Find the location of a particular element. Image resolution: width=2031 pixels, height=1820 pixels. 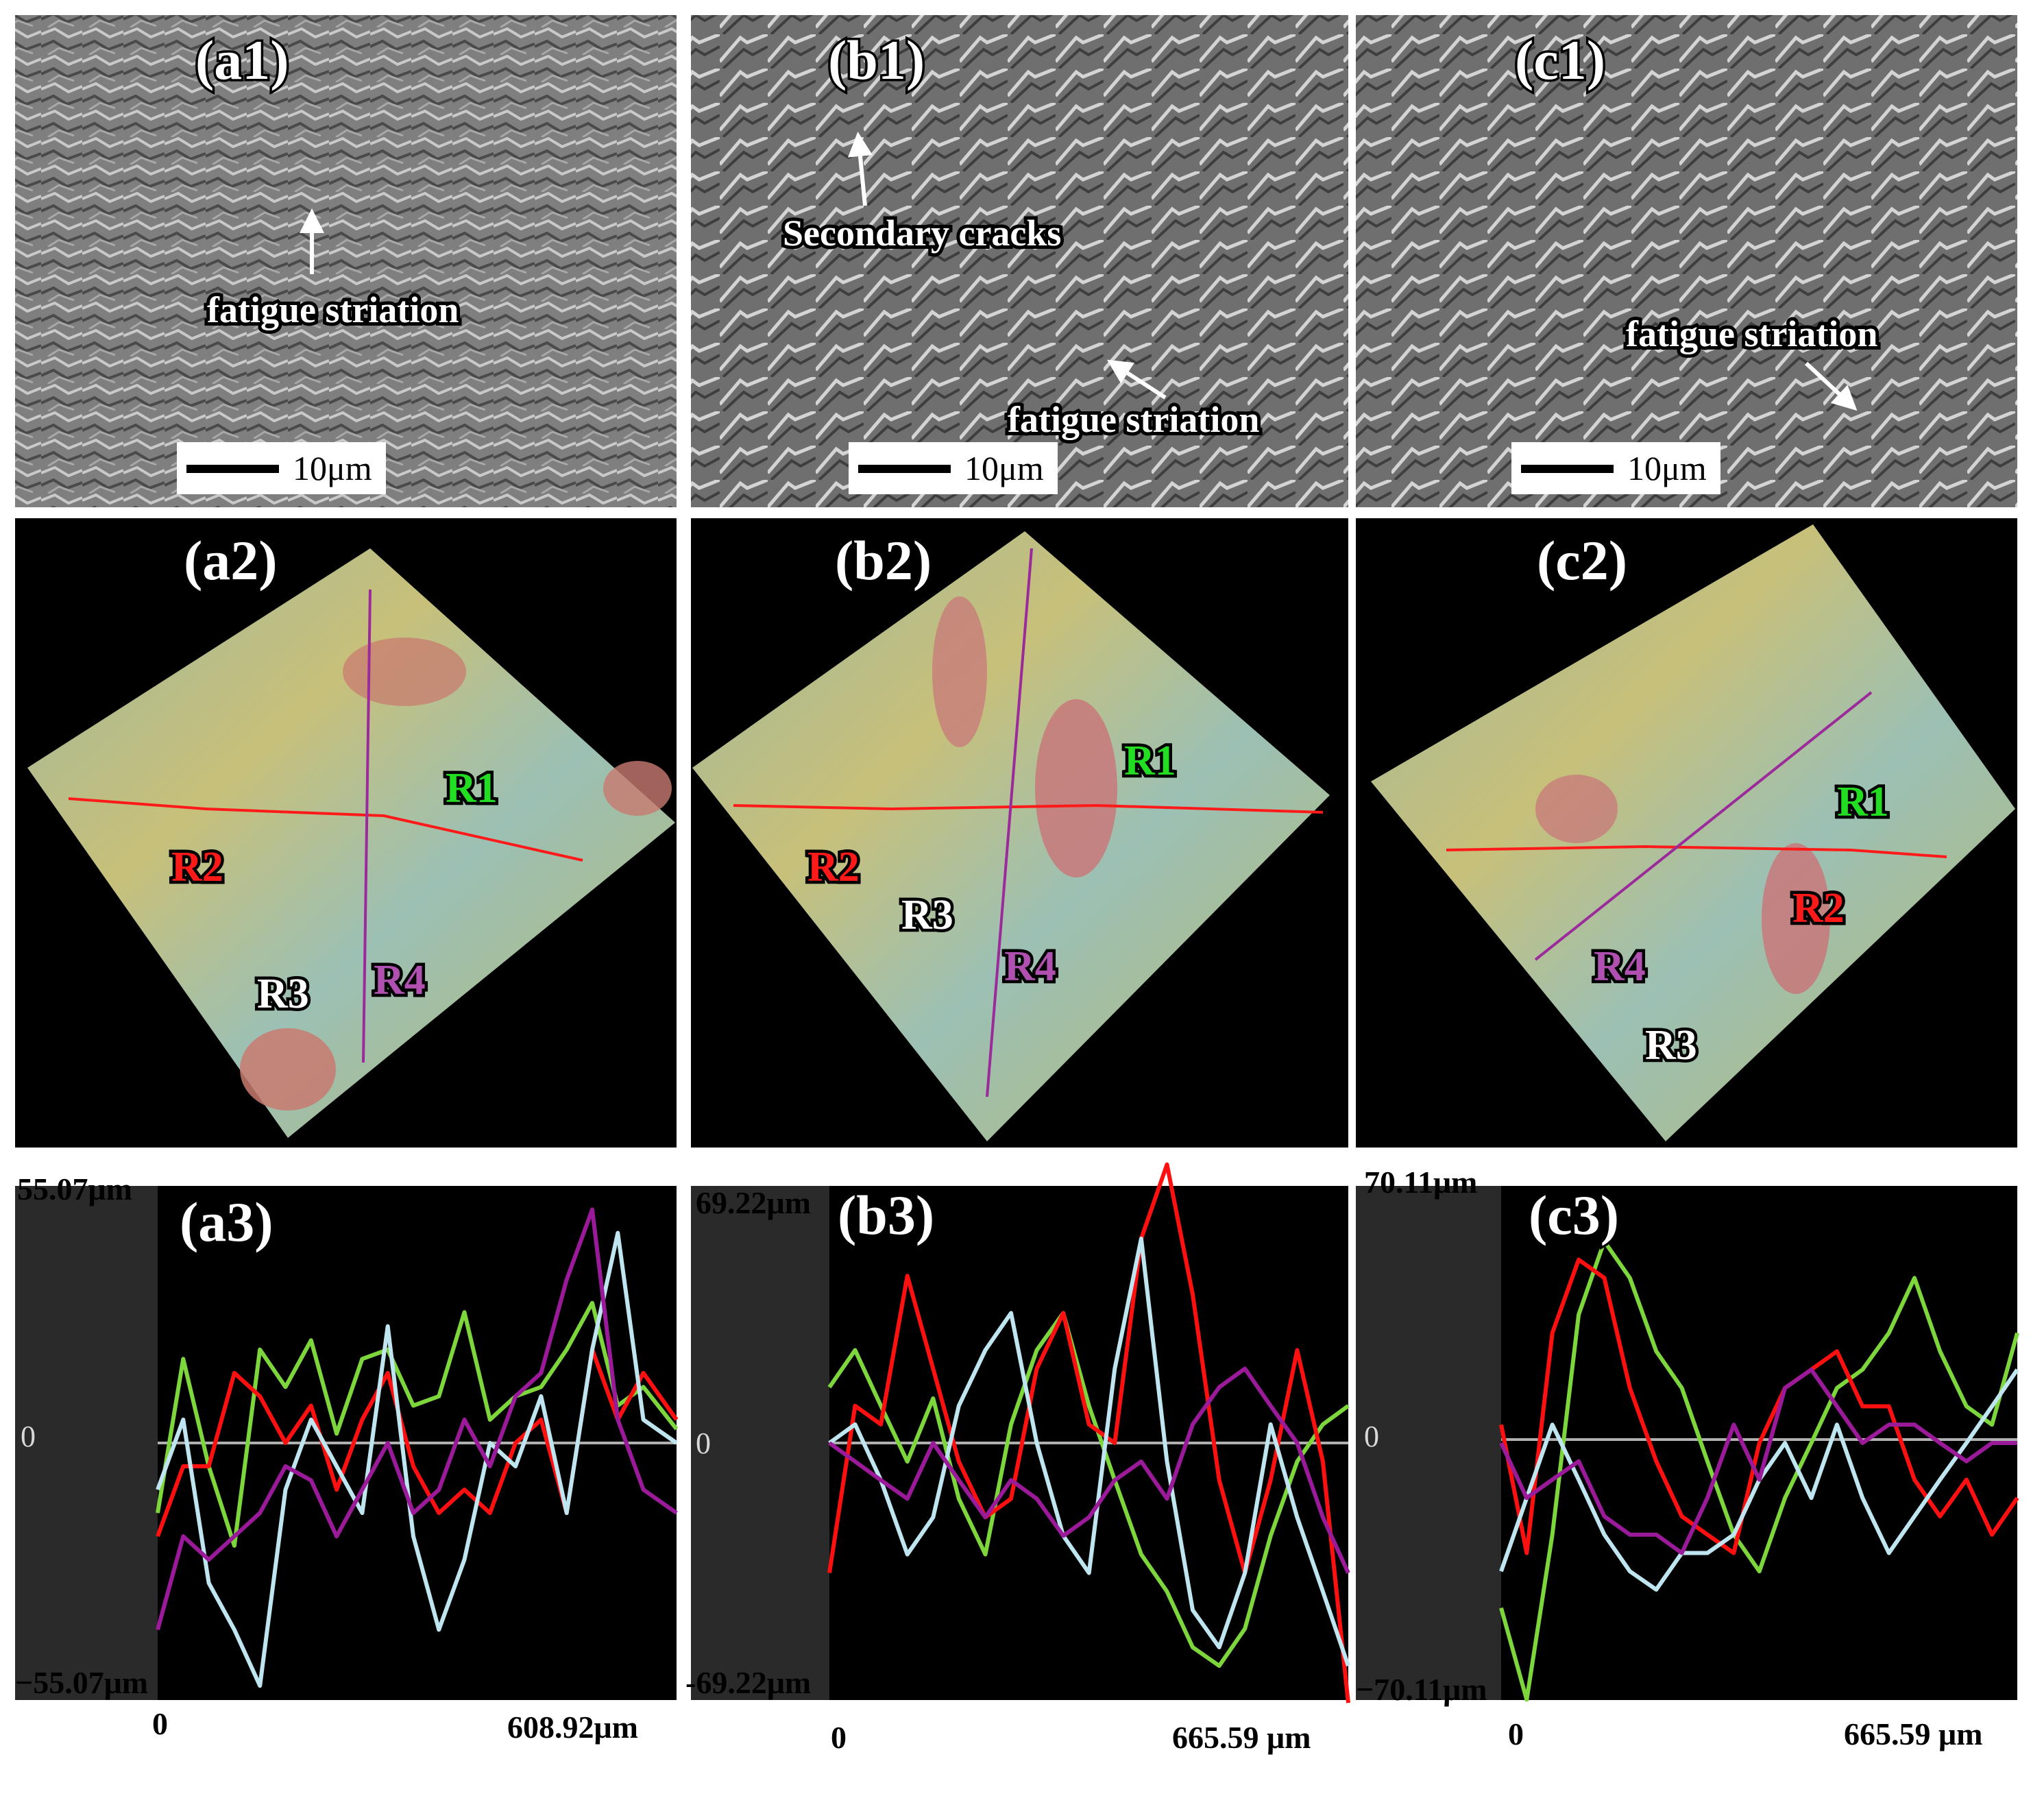

region-label-r3-c2: R3 is located at coordinates (1671, 1045).